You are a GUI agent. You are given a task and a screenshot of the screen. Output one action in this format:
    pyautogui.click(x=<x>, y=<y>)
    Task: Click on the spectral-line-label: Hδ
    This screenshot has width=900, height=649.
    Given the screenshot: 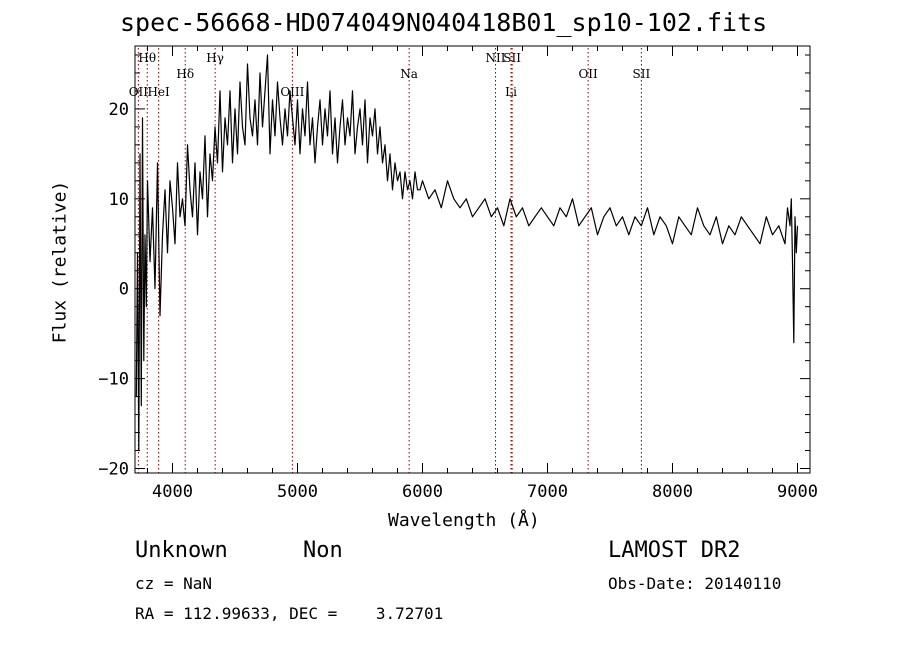 What is the action you would take?
    pyautogui.click(x=185, y=74)
    